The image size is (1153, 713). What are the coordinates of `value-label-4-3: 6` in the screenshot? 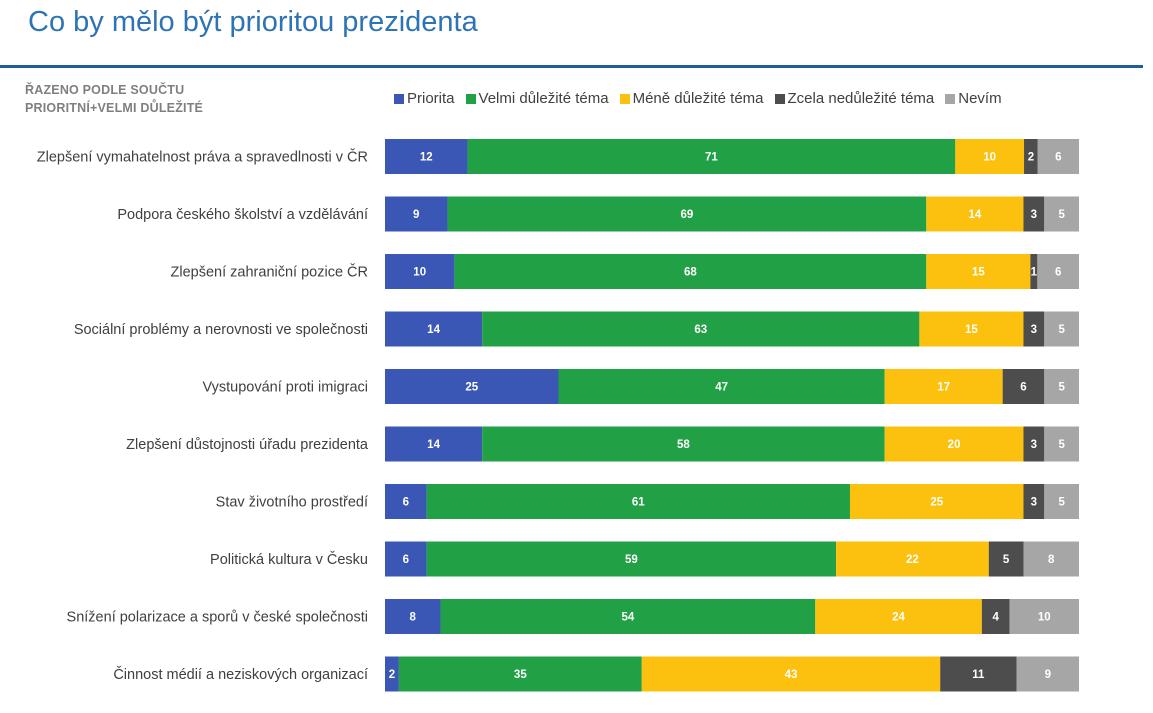 It's located at (1023, 388).